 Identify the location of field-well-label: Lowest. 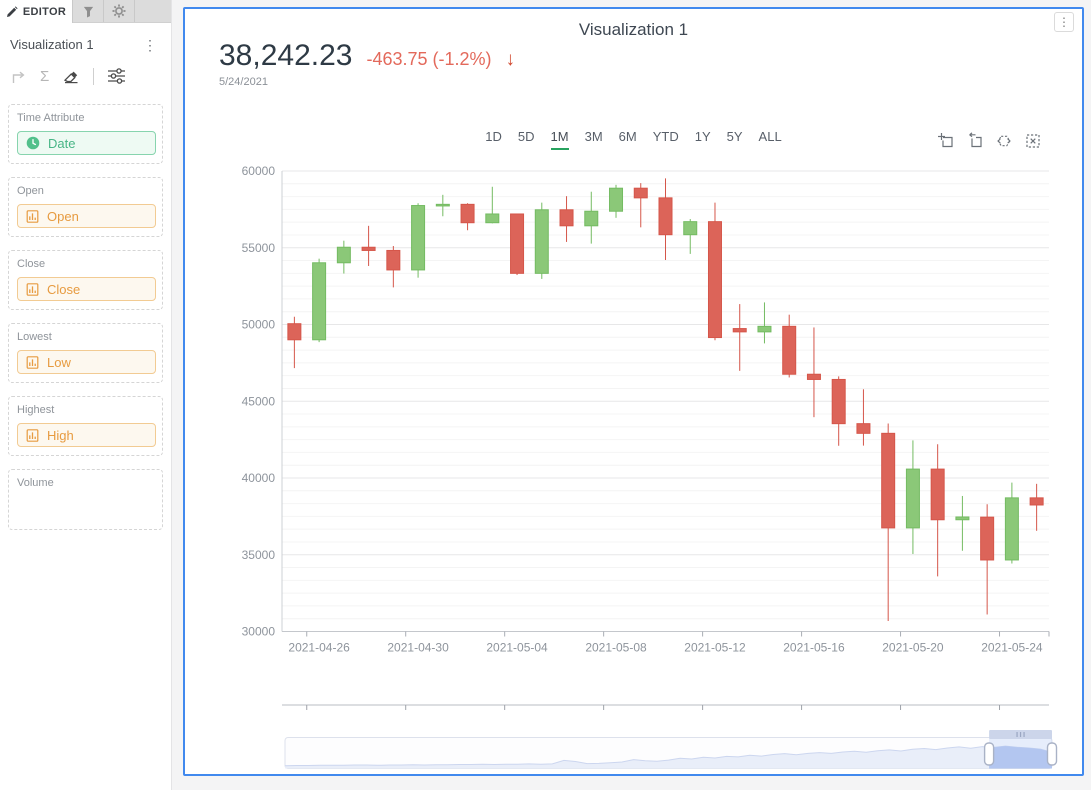
(34, 337).